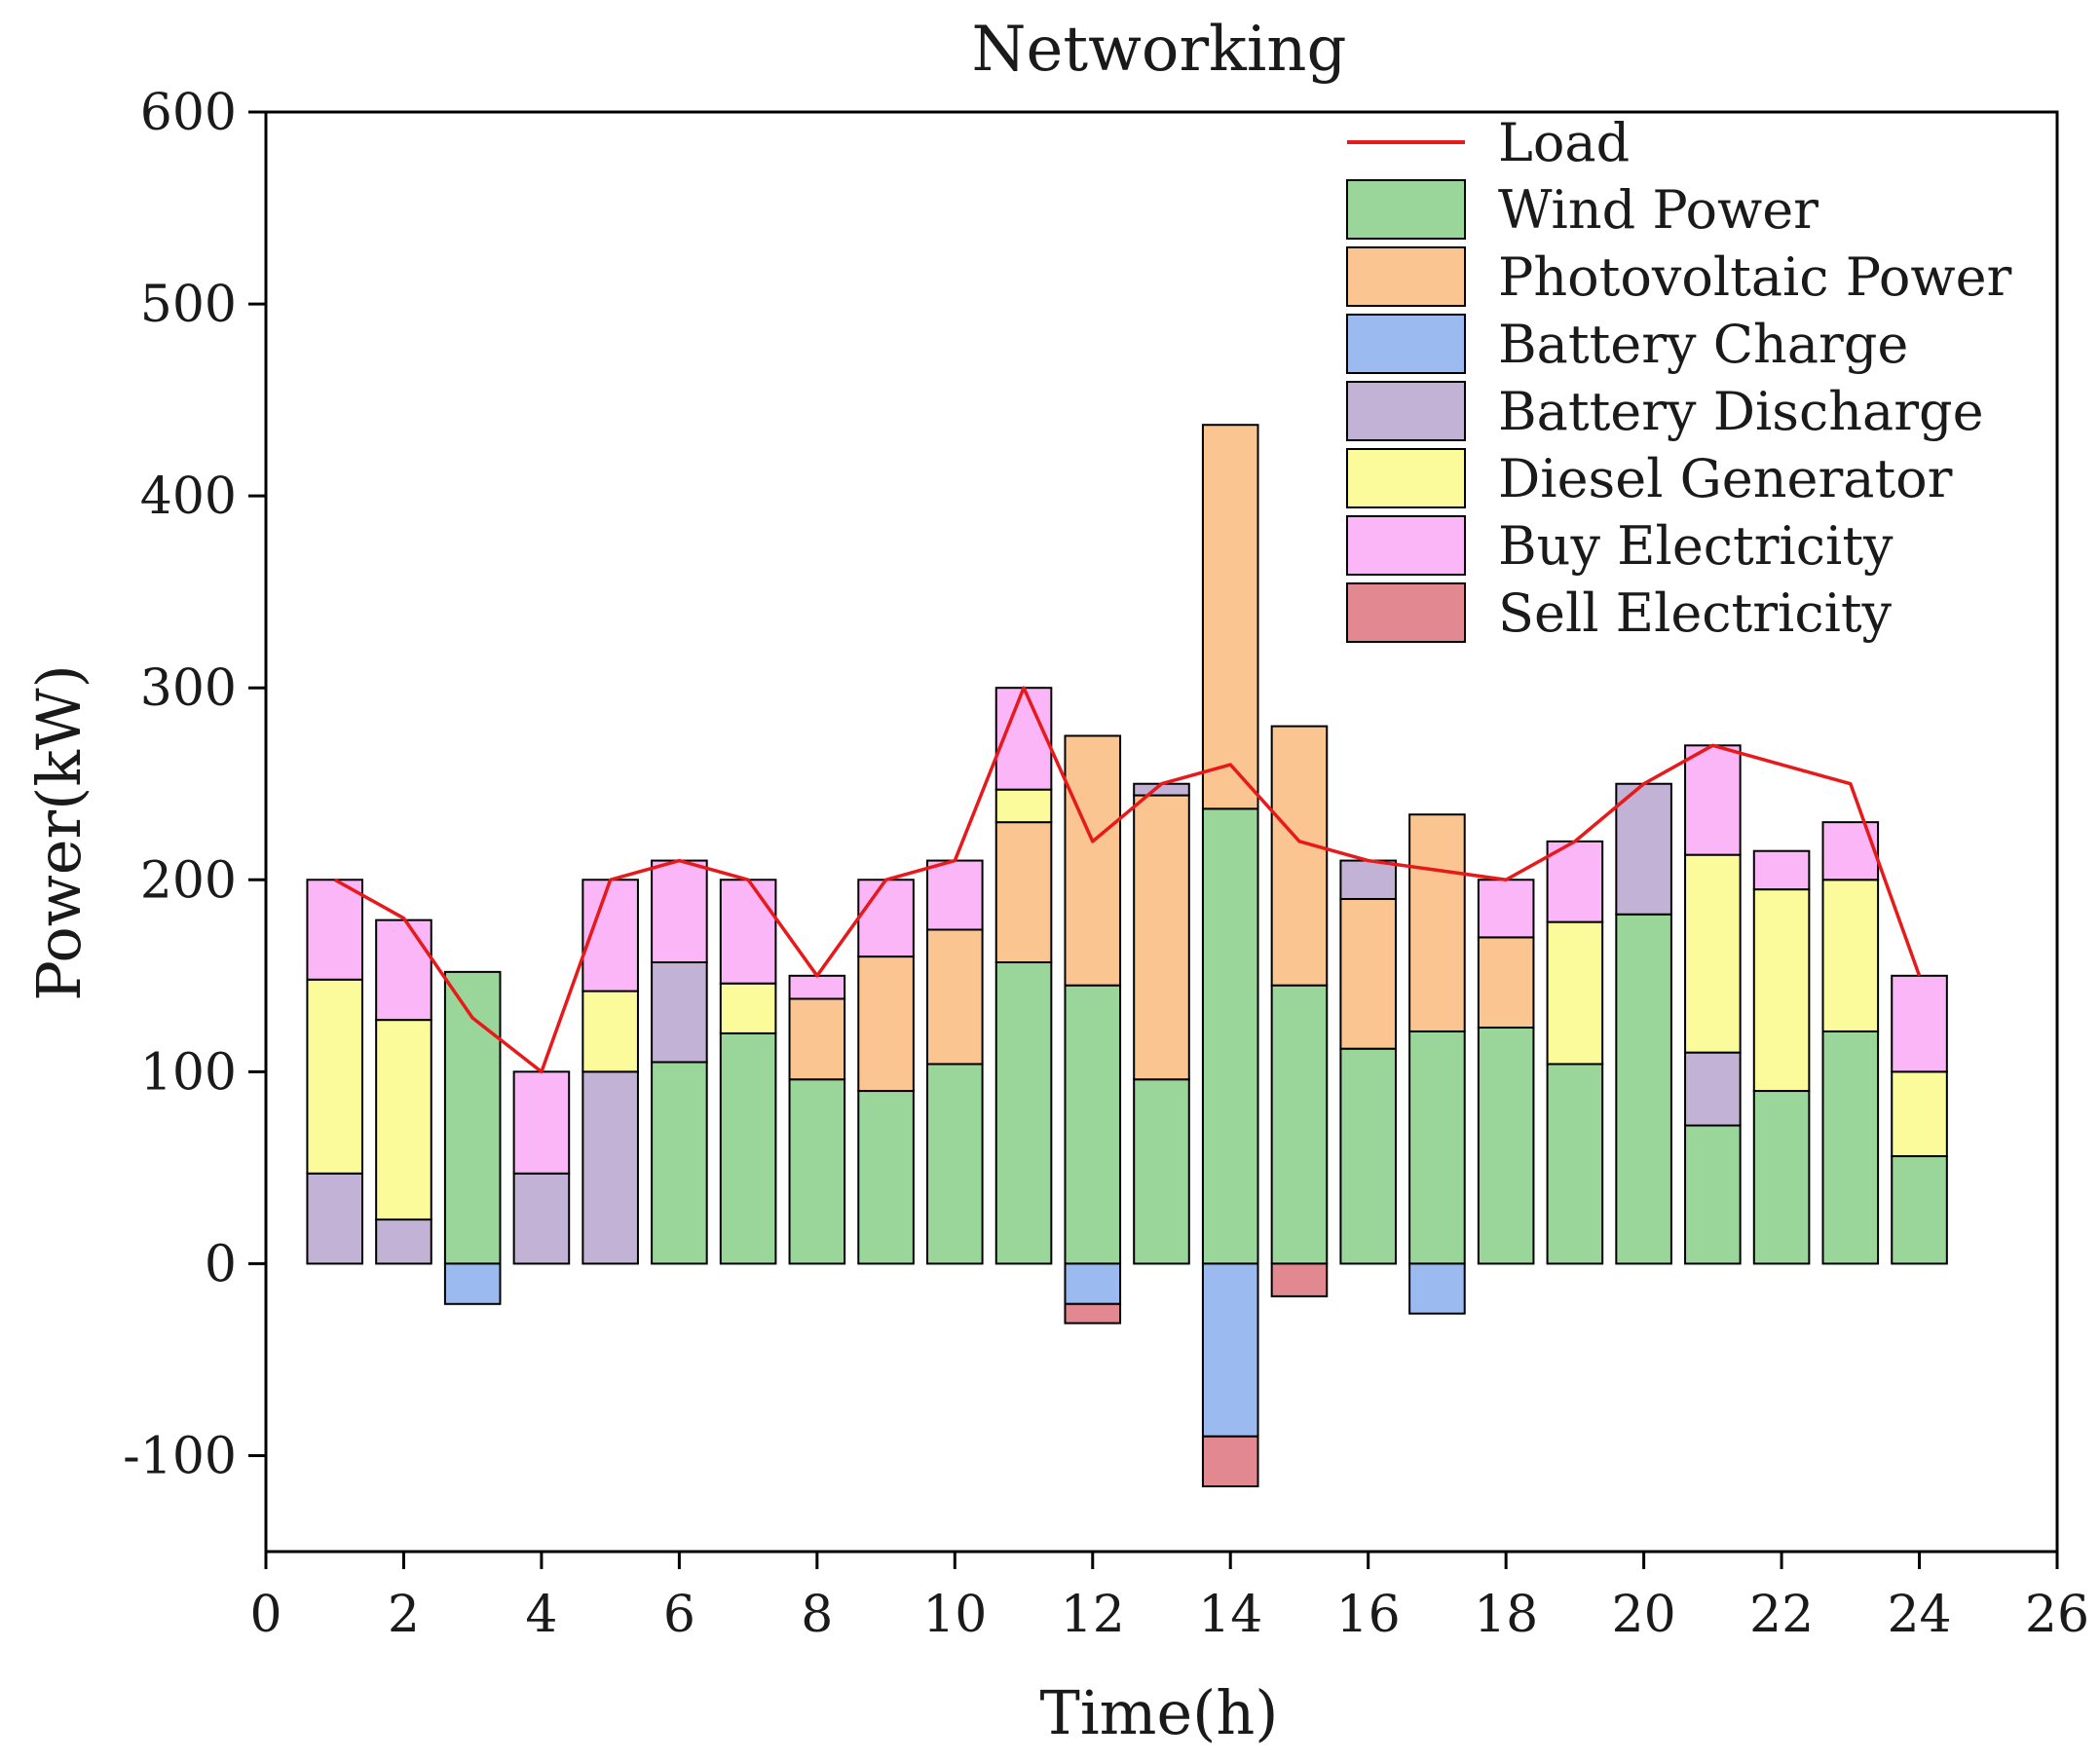 Image resolution: width=2100 pixels, height=1761 pixels. Describe the element at coordinates (1741, 411) in the screenshot. I see `legend-label-battery-discharge: Battery Discharge` at that location.